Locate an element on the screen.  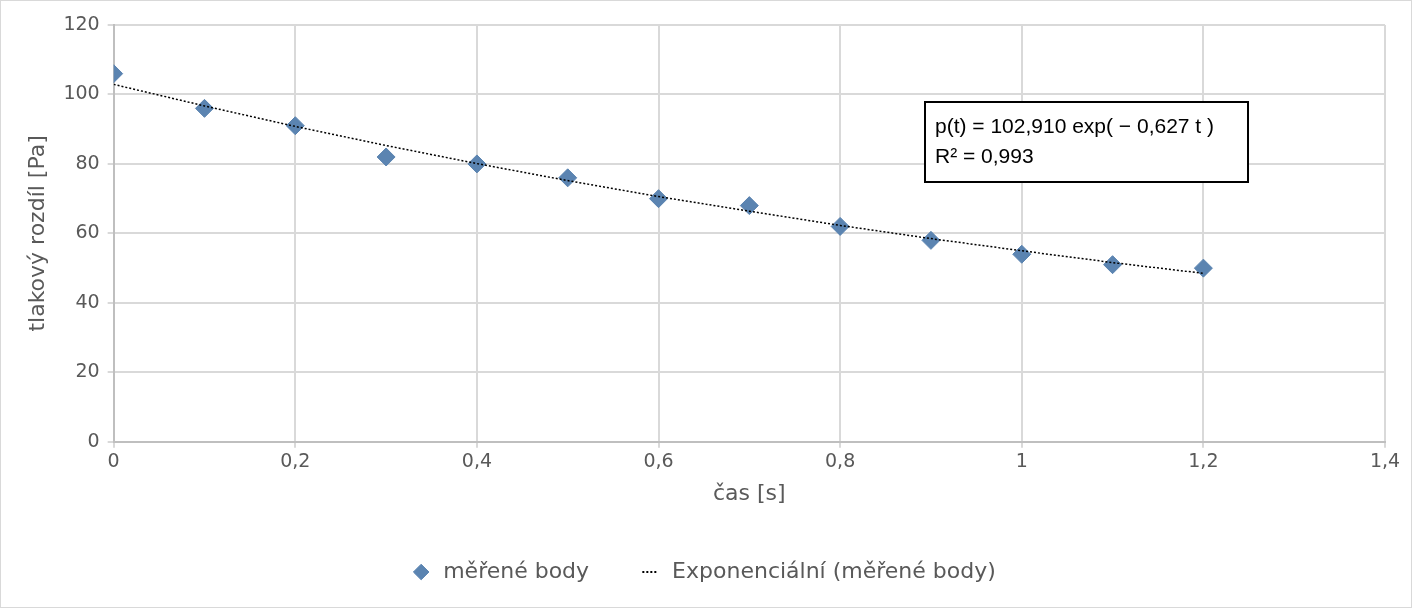
y-tick-label: 20 is located at coordinates (87, 370).